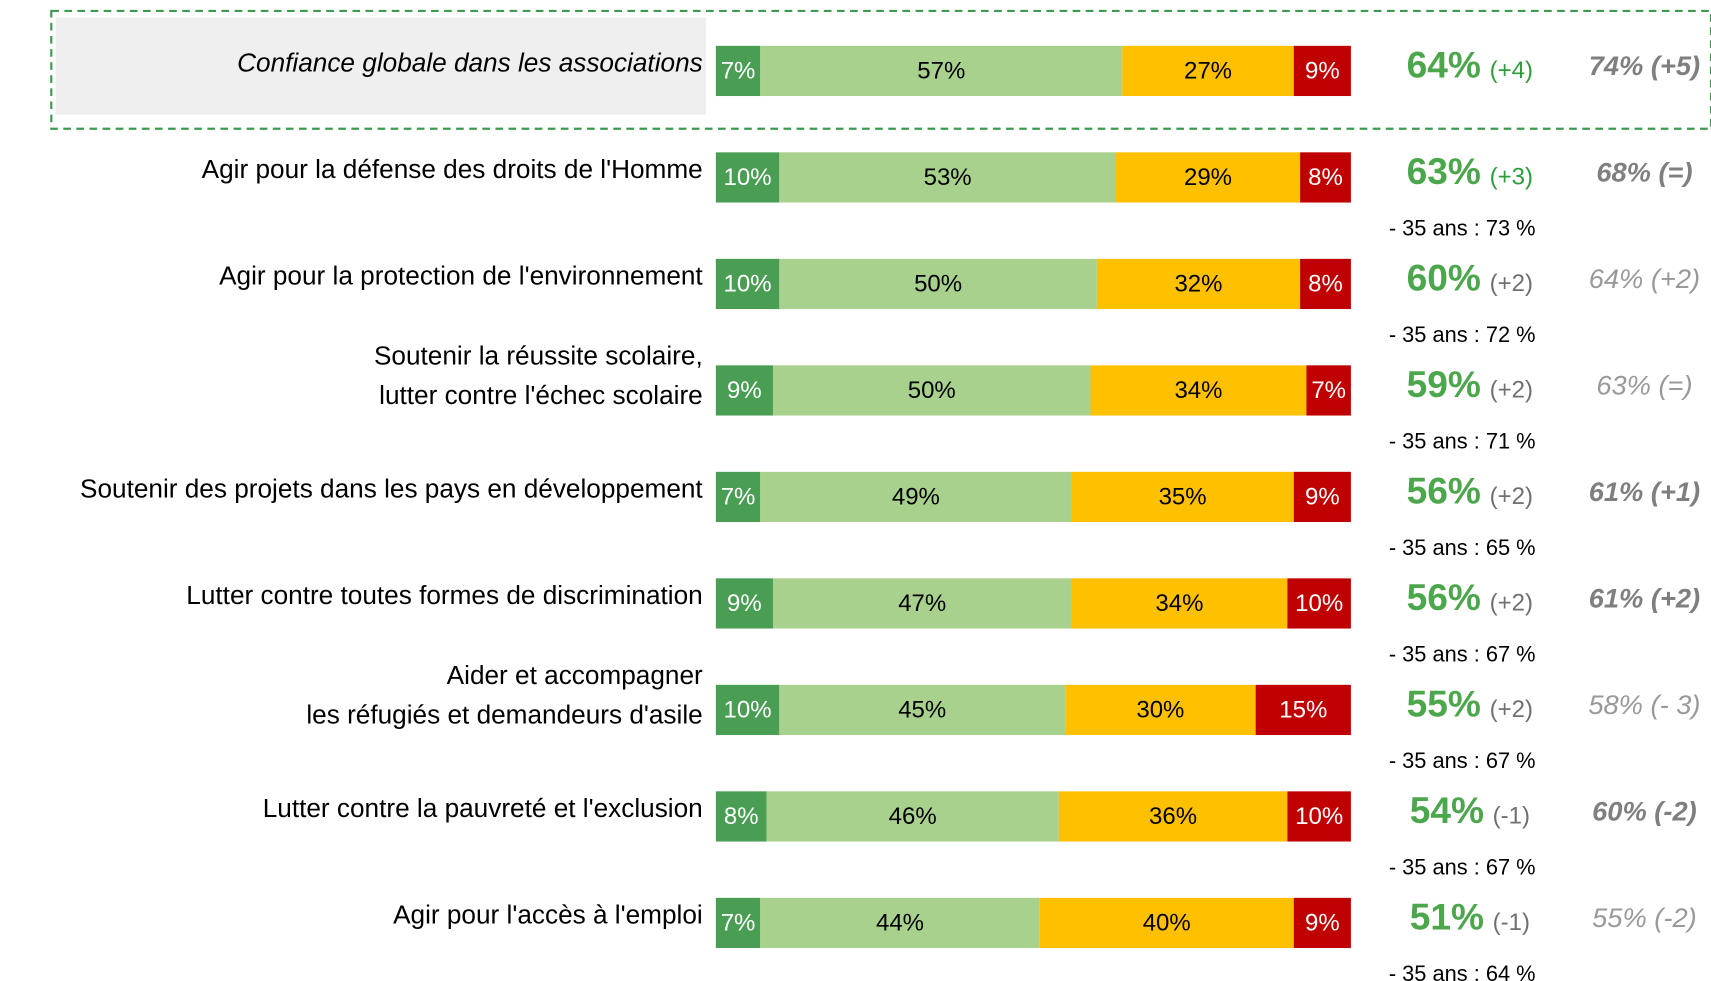 This screenshot has width=1711, height=981. Describe the element at coordinates (1447, 810) in the screenshot. I see `total: 54%` at that location.